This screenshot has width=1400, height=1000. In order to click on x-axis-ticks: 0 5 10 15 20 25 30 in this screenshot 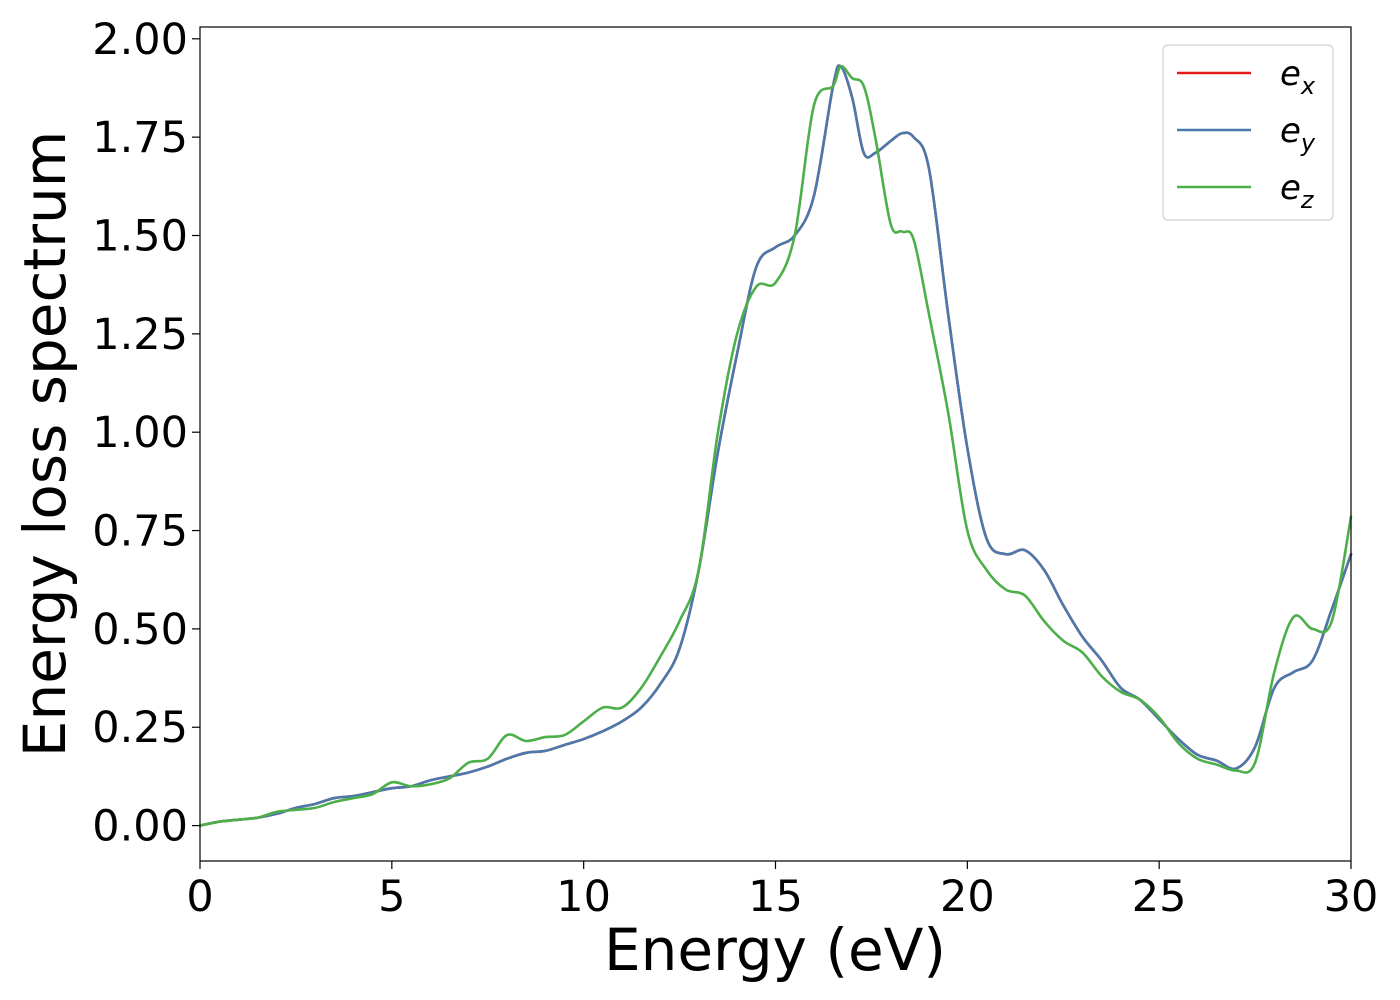, I will do `click(782, 891)`.